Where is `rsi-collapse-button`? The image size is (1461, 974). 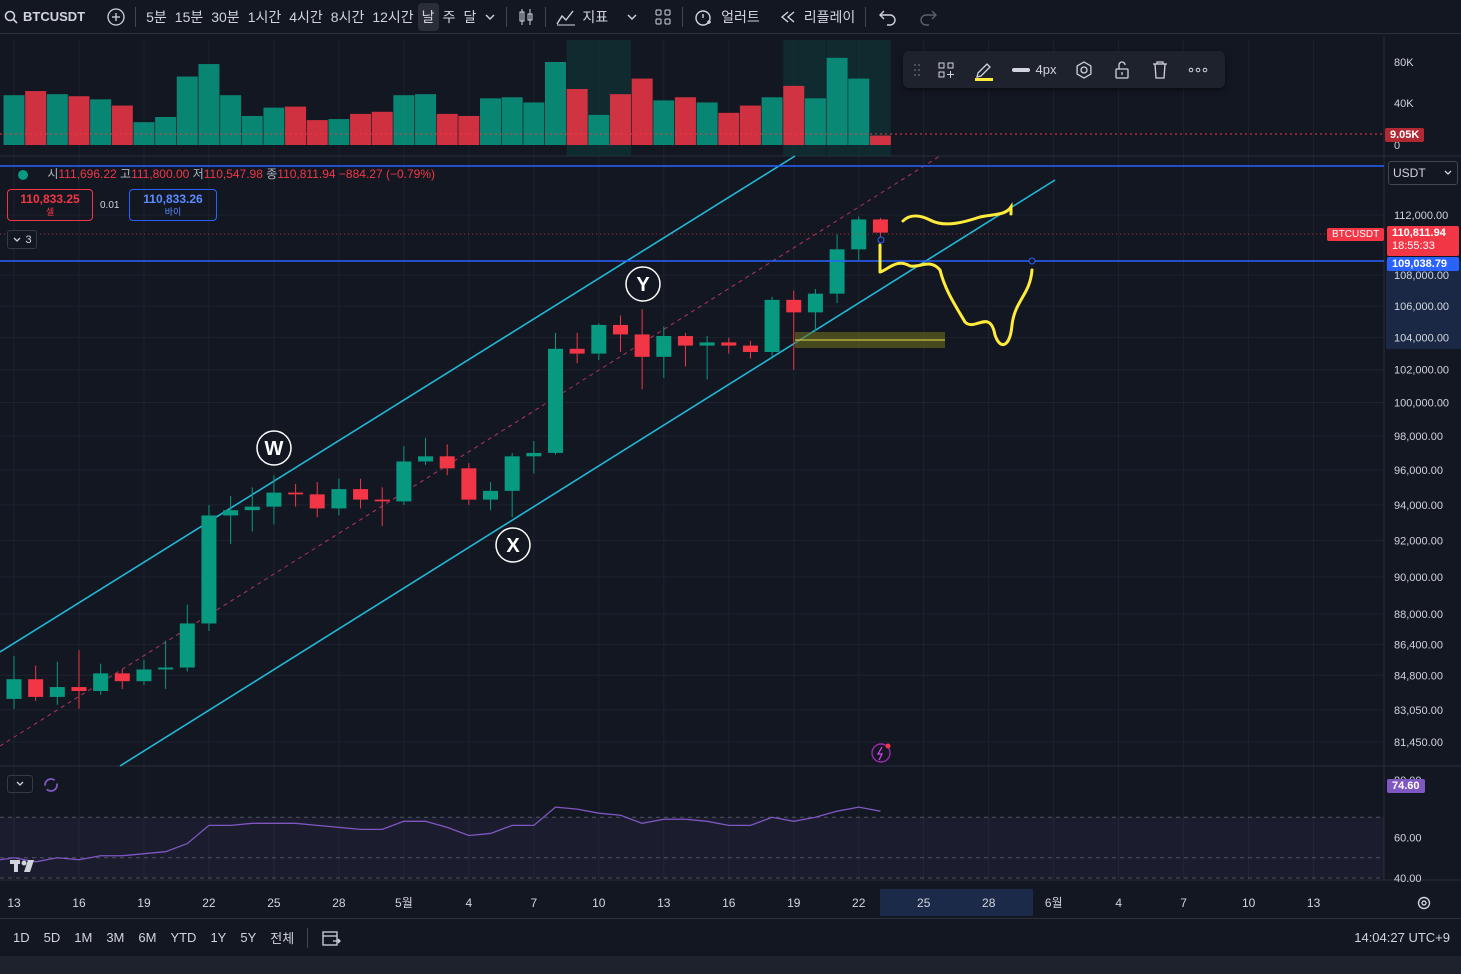 rsi-collapse-button is located at coordinates (20, 784).